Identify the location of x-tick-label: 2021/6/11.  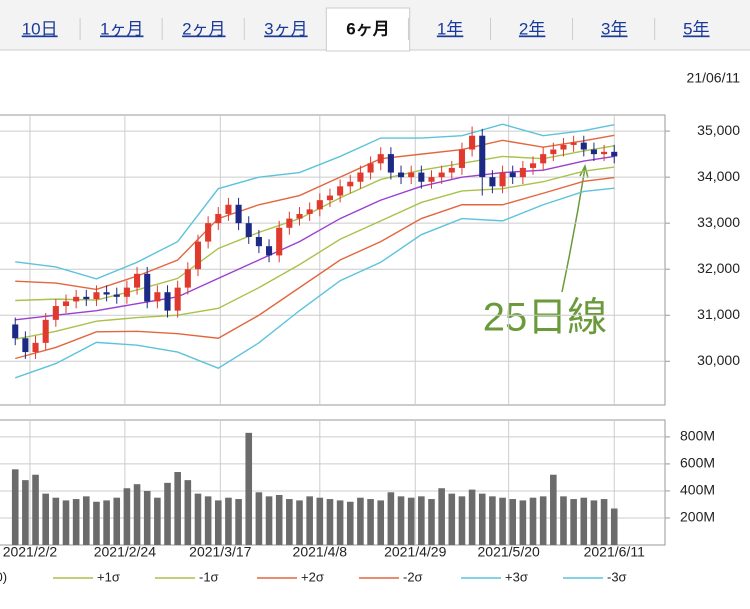
(614, 552).